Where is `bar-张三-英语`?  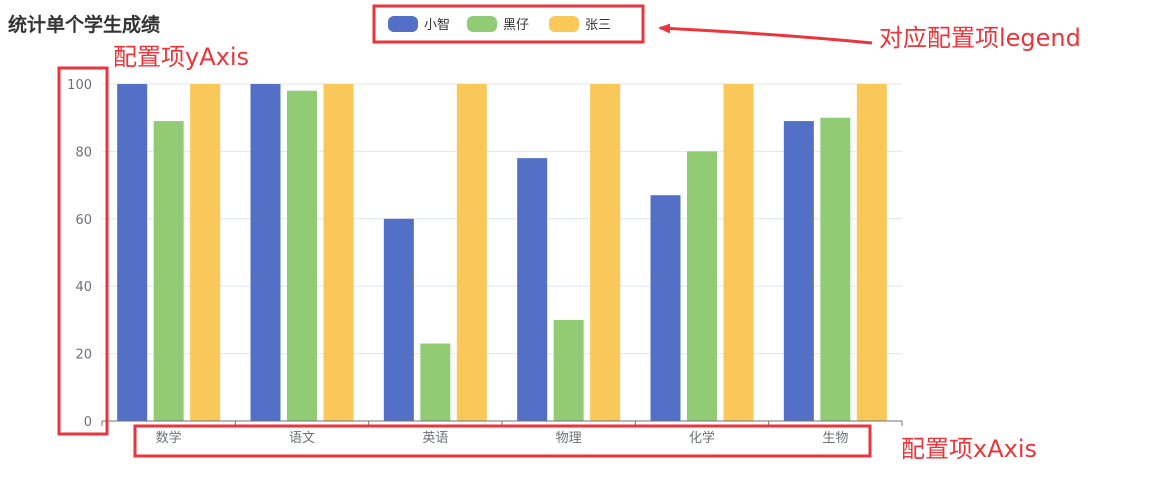
bar-张三-英语 is located at coordinates (471, 252).